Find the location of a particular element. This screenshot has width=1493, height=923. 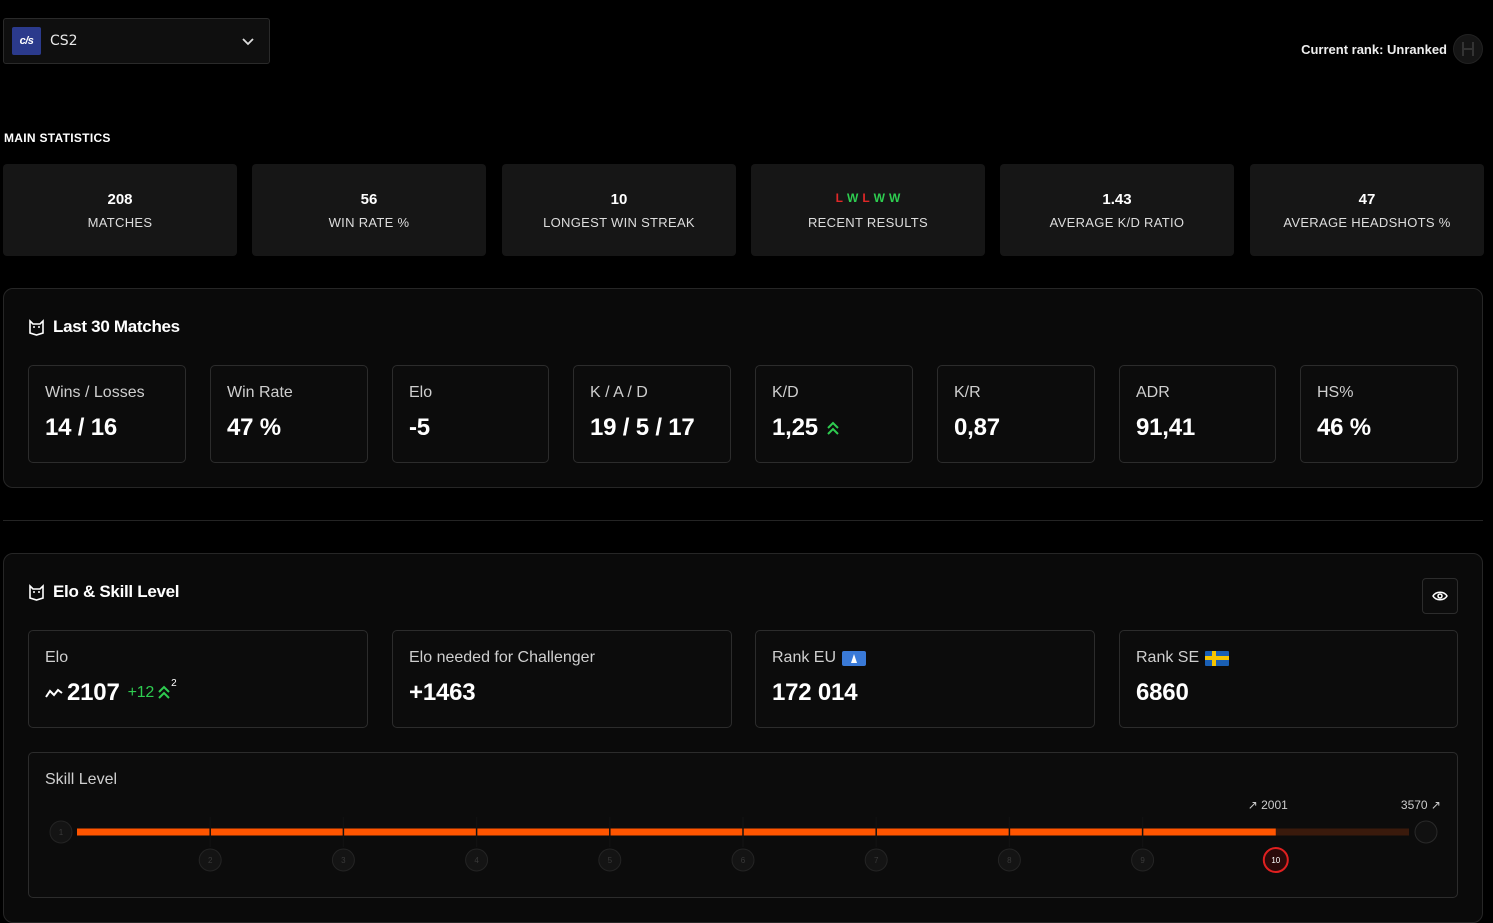

skill-level-number: 7 is located at coordinates (876, 860).